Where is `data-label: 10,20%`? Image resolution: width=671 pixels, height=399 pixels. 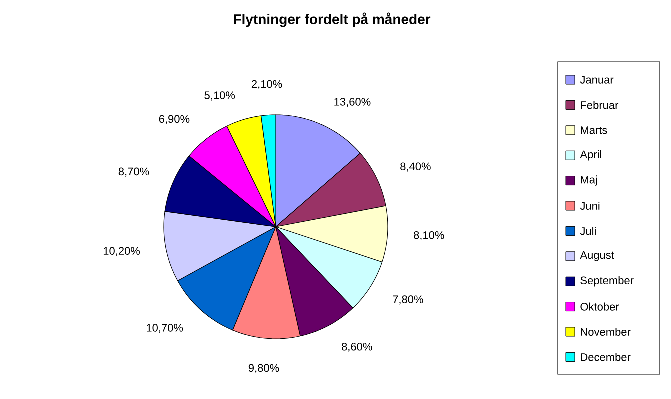 data-label: 10,20% is located at coordinates (122, 251).